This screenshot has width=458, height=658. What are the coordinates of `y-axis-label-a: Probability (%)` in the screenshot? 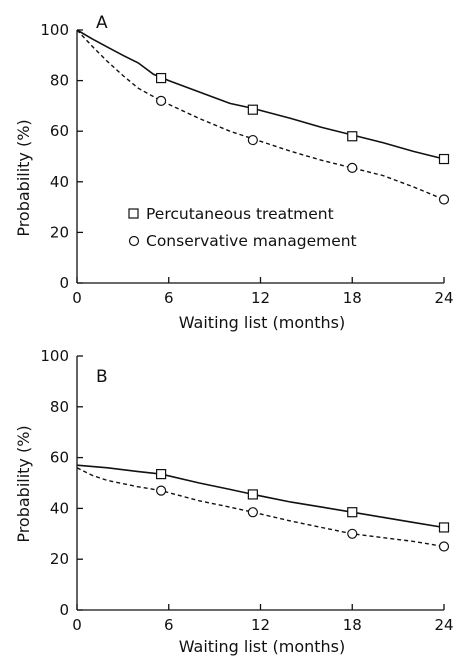 It's located at (23, 177).